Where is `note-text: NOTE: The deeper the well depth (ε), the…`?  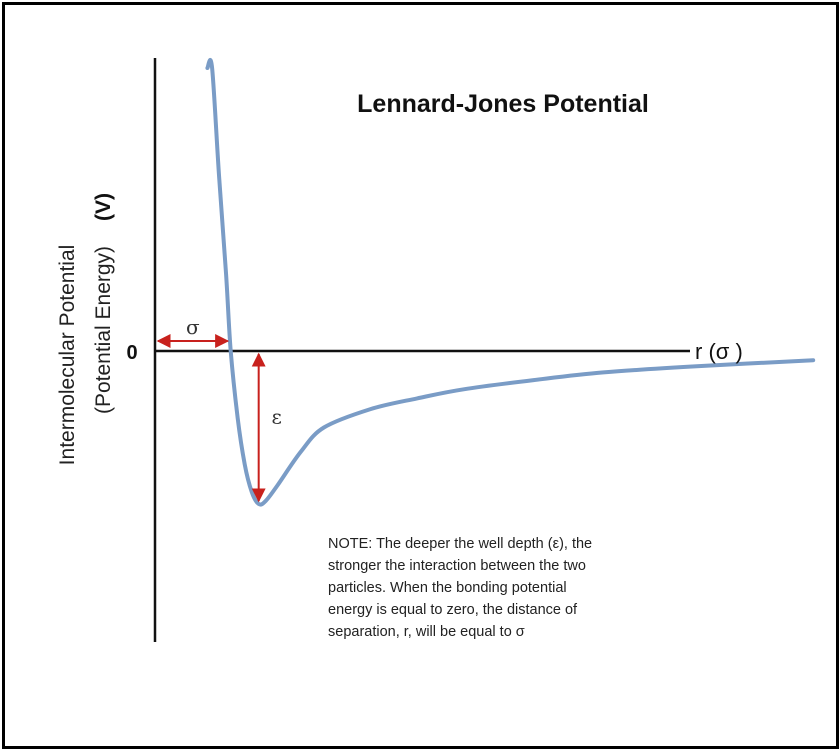 note-text: NOTE: The deeper the well depth (ε), the… is located at coordinates (523, 588).